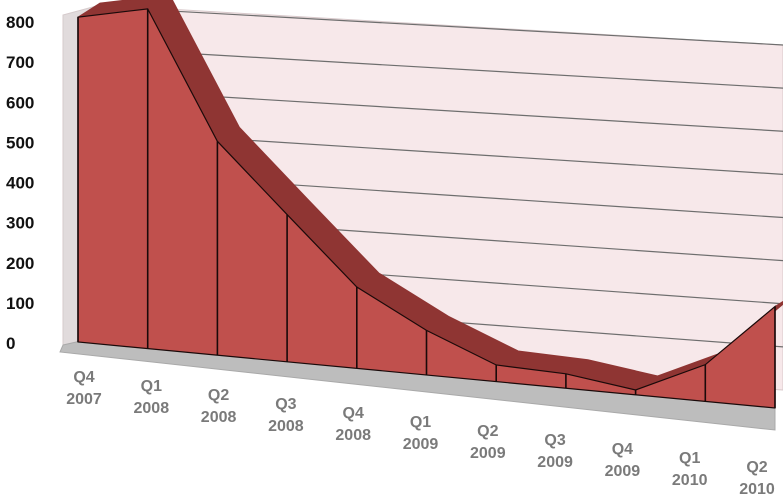  Describe the element at coordinates (623, 460) in the screenshot. I see `x-tick-label: Q4 2009` at that location.